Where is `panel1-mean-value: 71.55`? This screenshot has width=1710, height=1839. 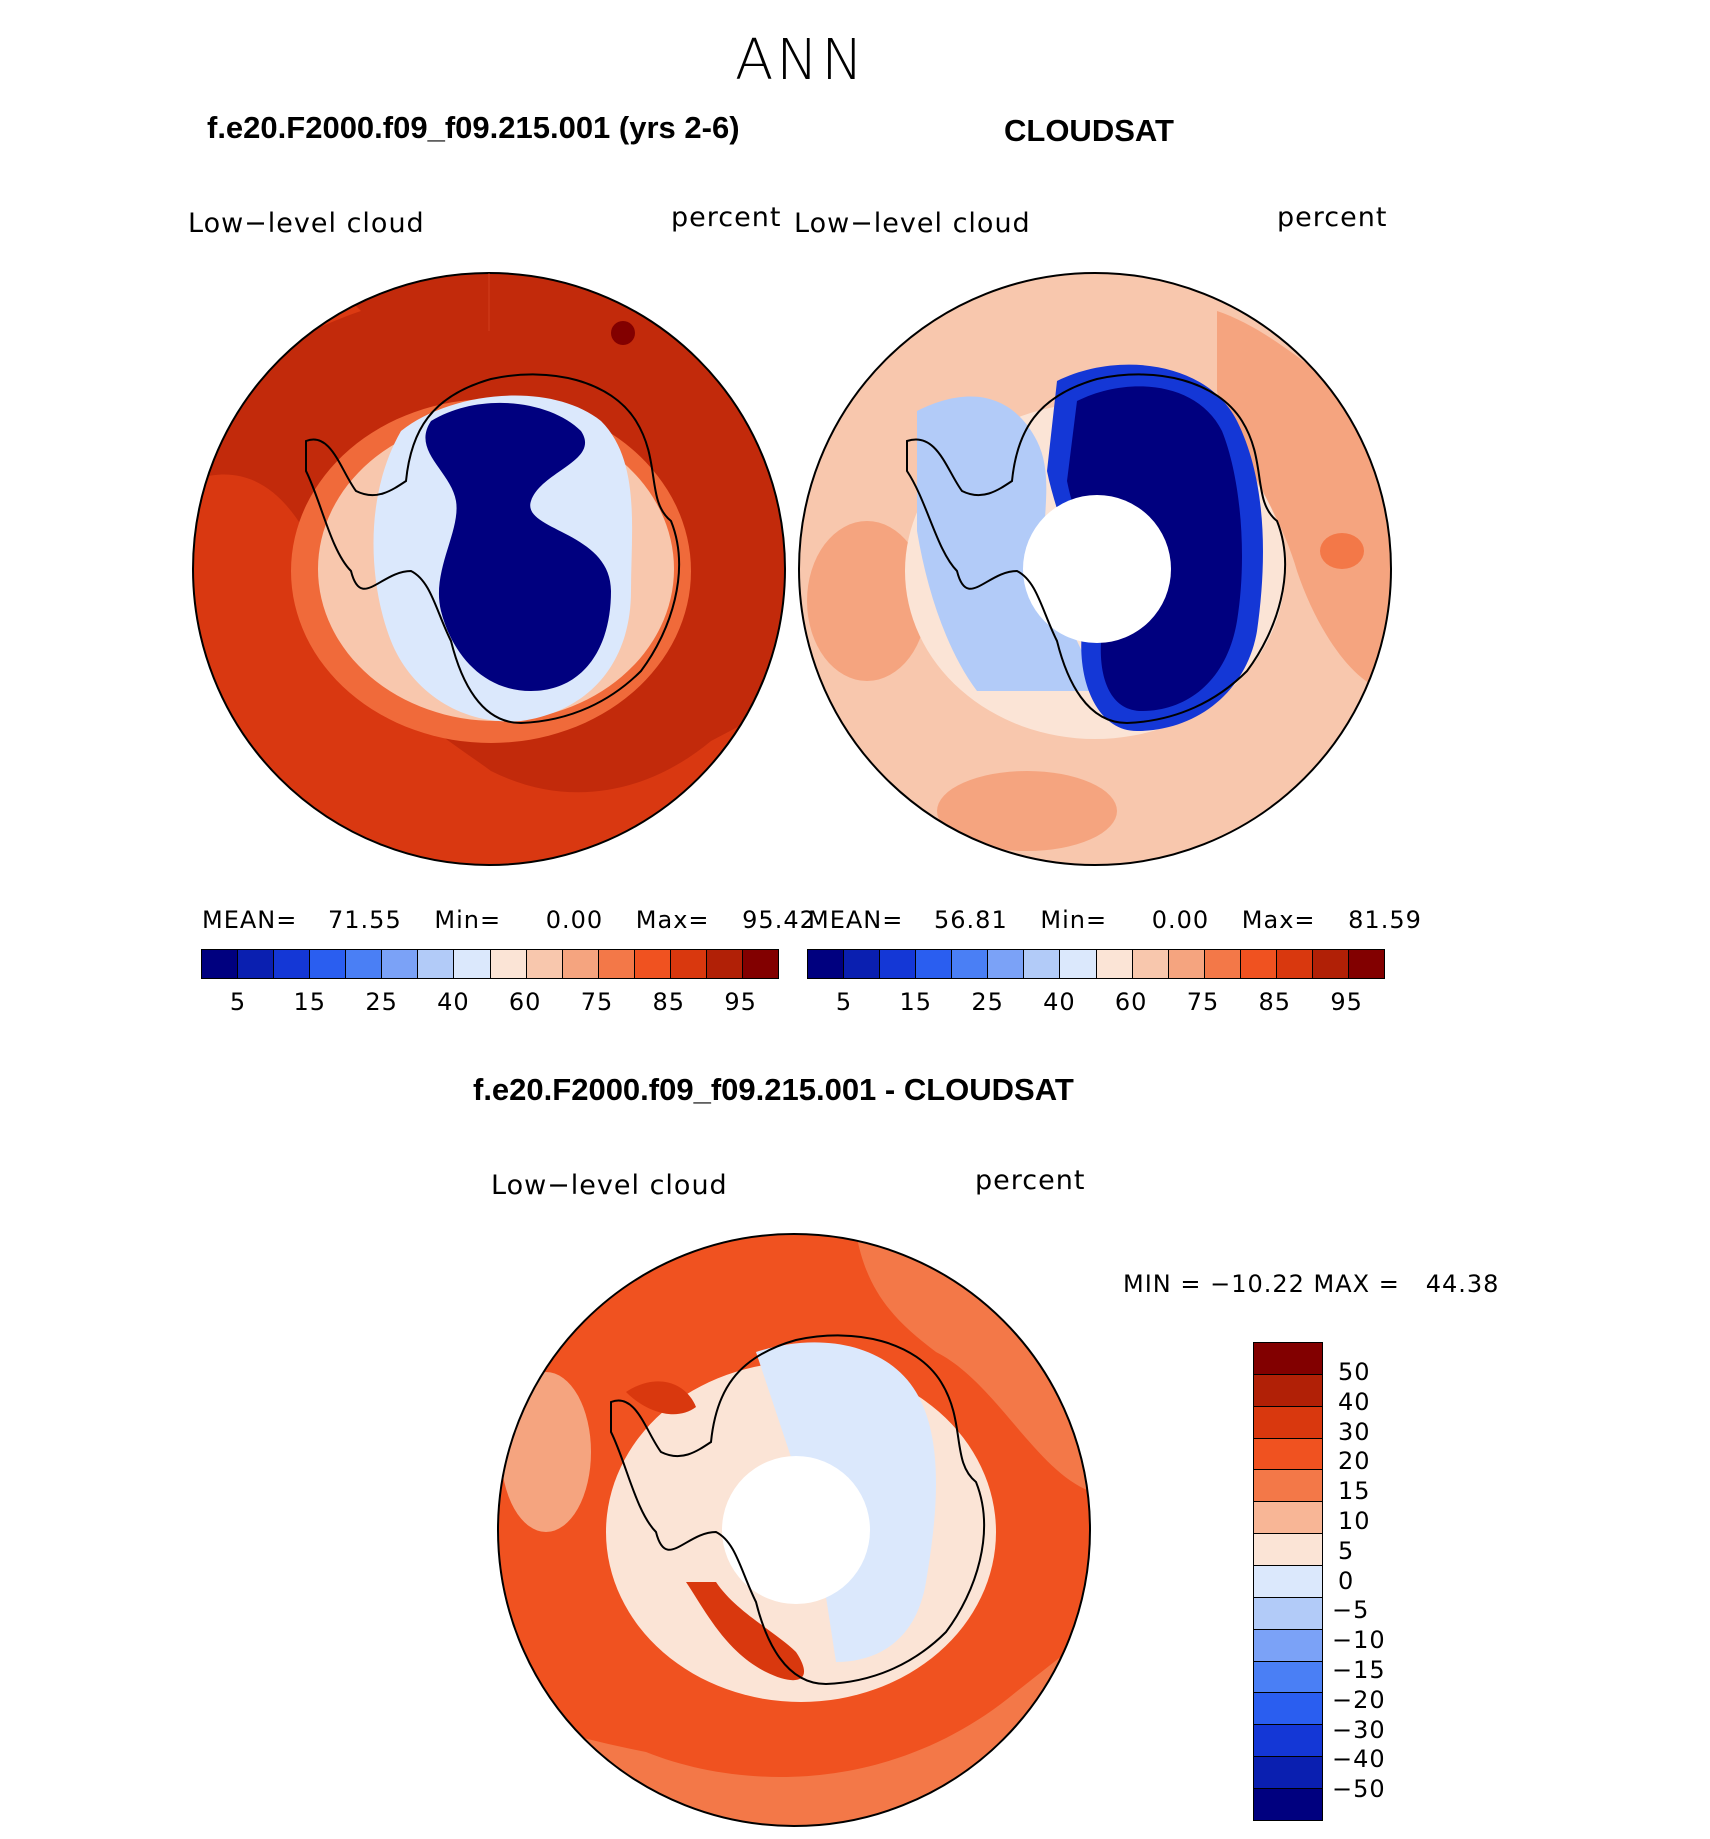
panel1-mean-value: 71.55 is located at coordinates (365, 920).